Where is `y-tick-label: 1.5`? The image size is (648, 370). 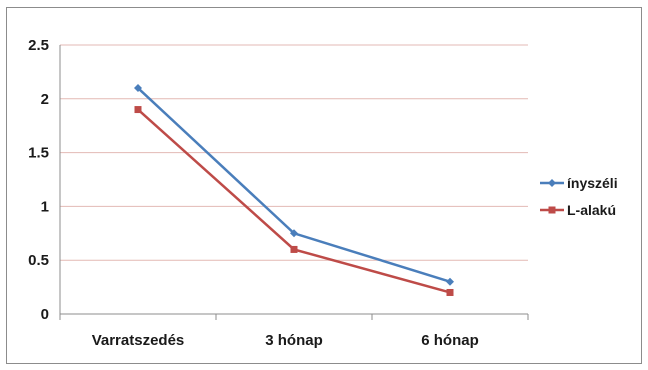
y-tick-label: 1.5 is located at coordinates (38, 153).